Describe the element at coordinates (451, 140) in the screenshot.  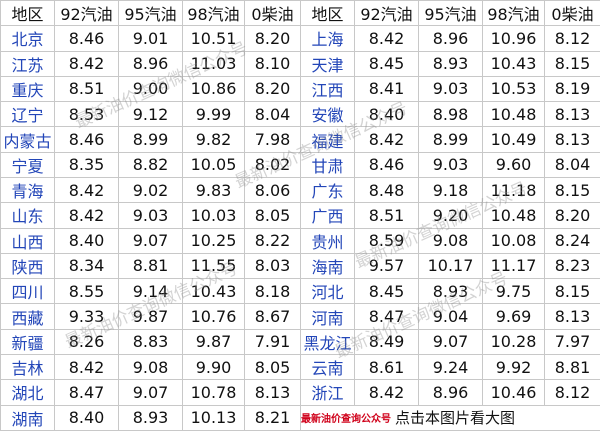
I see `price-cell: 8.99` at that location.